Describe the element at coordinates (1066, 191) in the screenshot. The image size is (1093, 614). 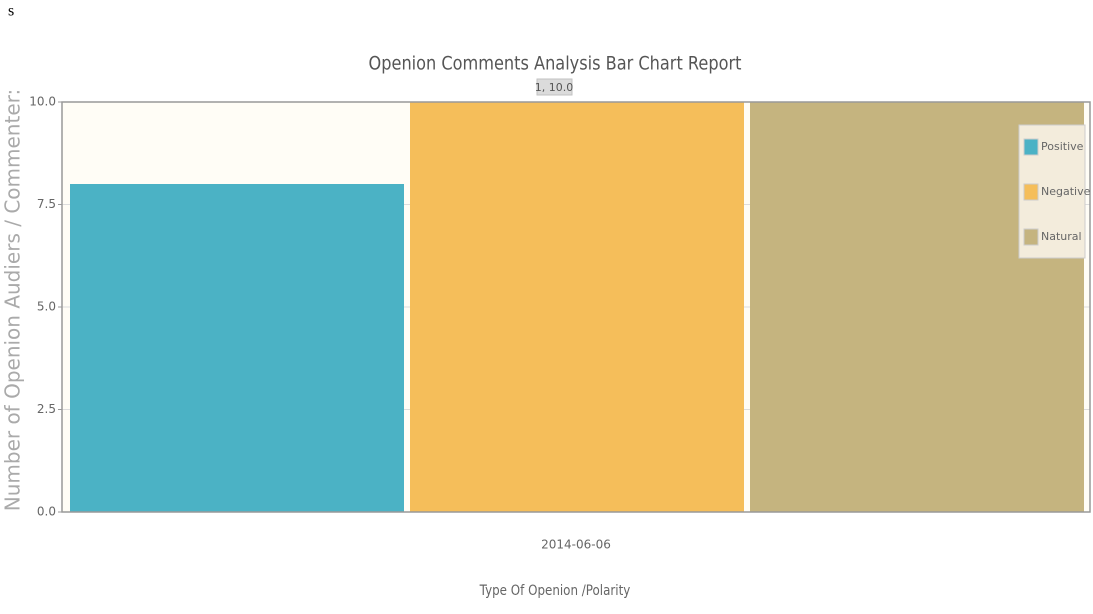
I see `legend-label: Negative` at that location.